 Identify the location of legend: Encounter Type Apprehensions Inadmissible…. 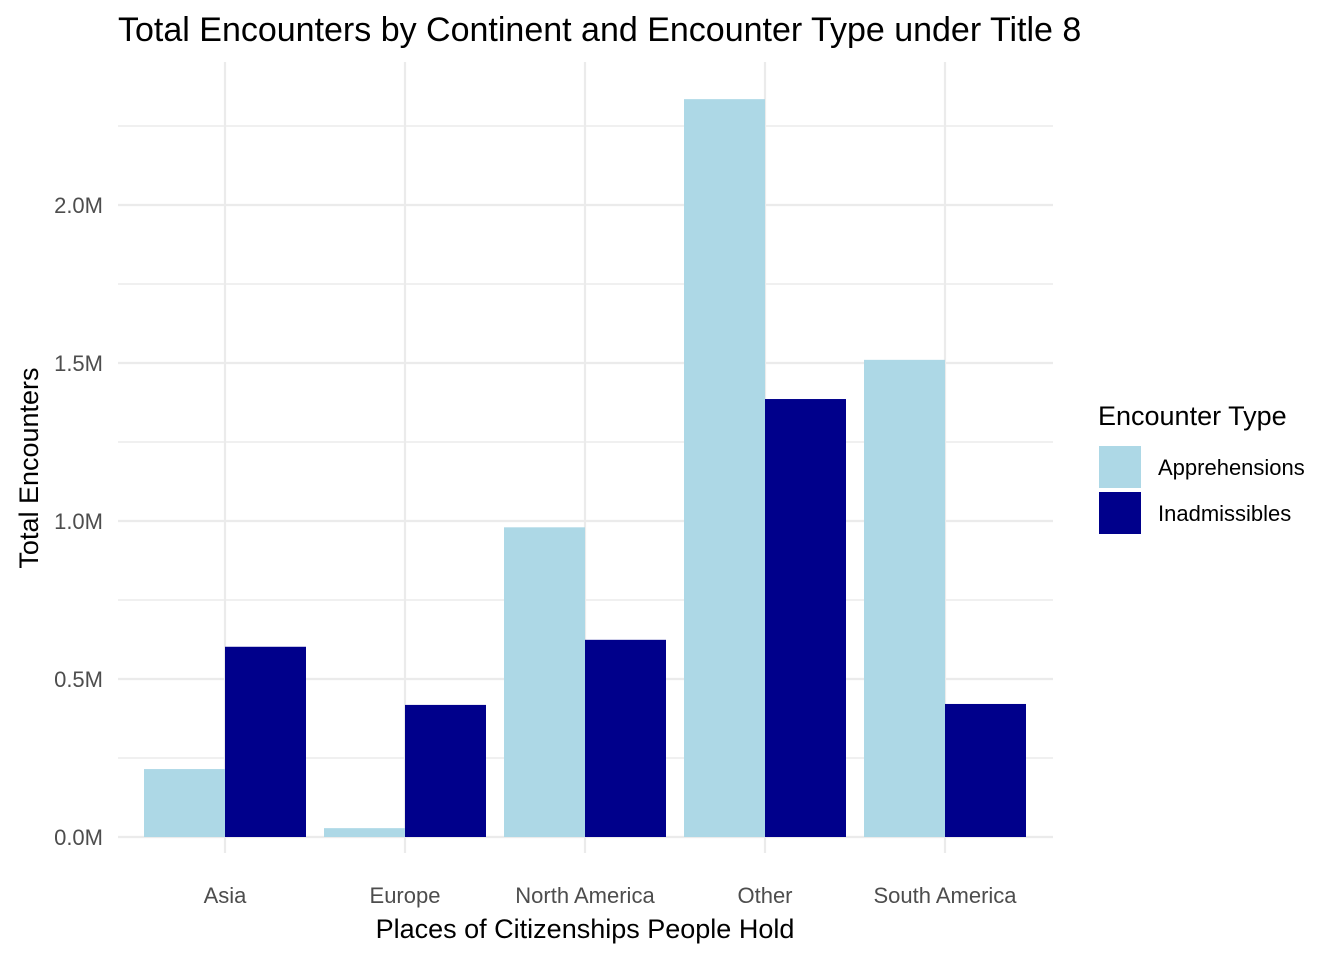
(1201, 467).